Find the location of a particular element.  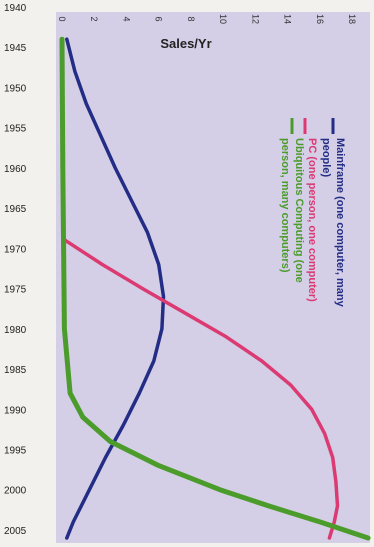

y-tick-label: 2005 is located at coordinates (15, 531).